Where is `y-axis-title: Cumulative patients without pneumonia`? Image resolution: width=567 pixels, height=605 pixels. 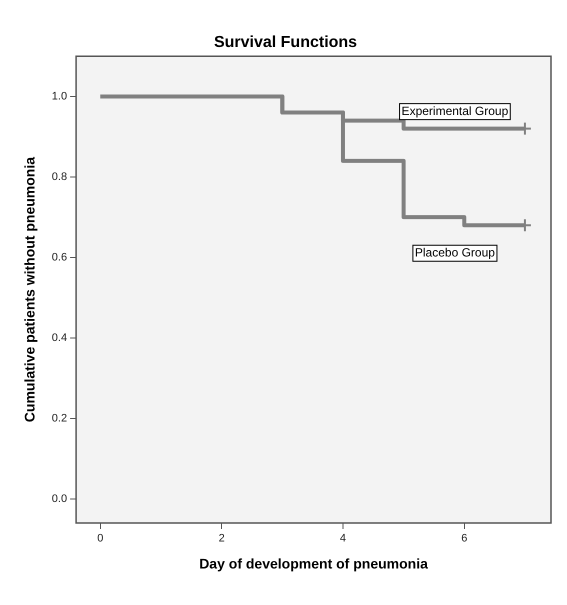 y-axis-title: Cumulative patients without pneumonia is located at coordinates (29, 289).